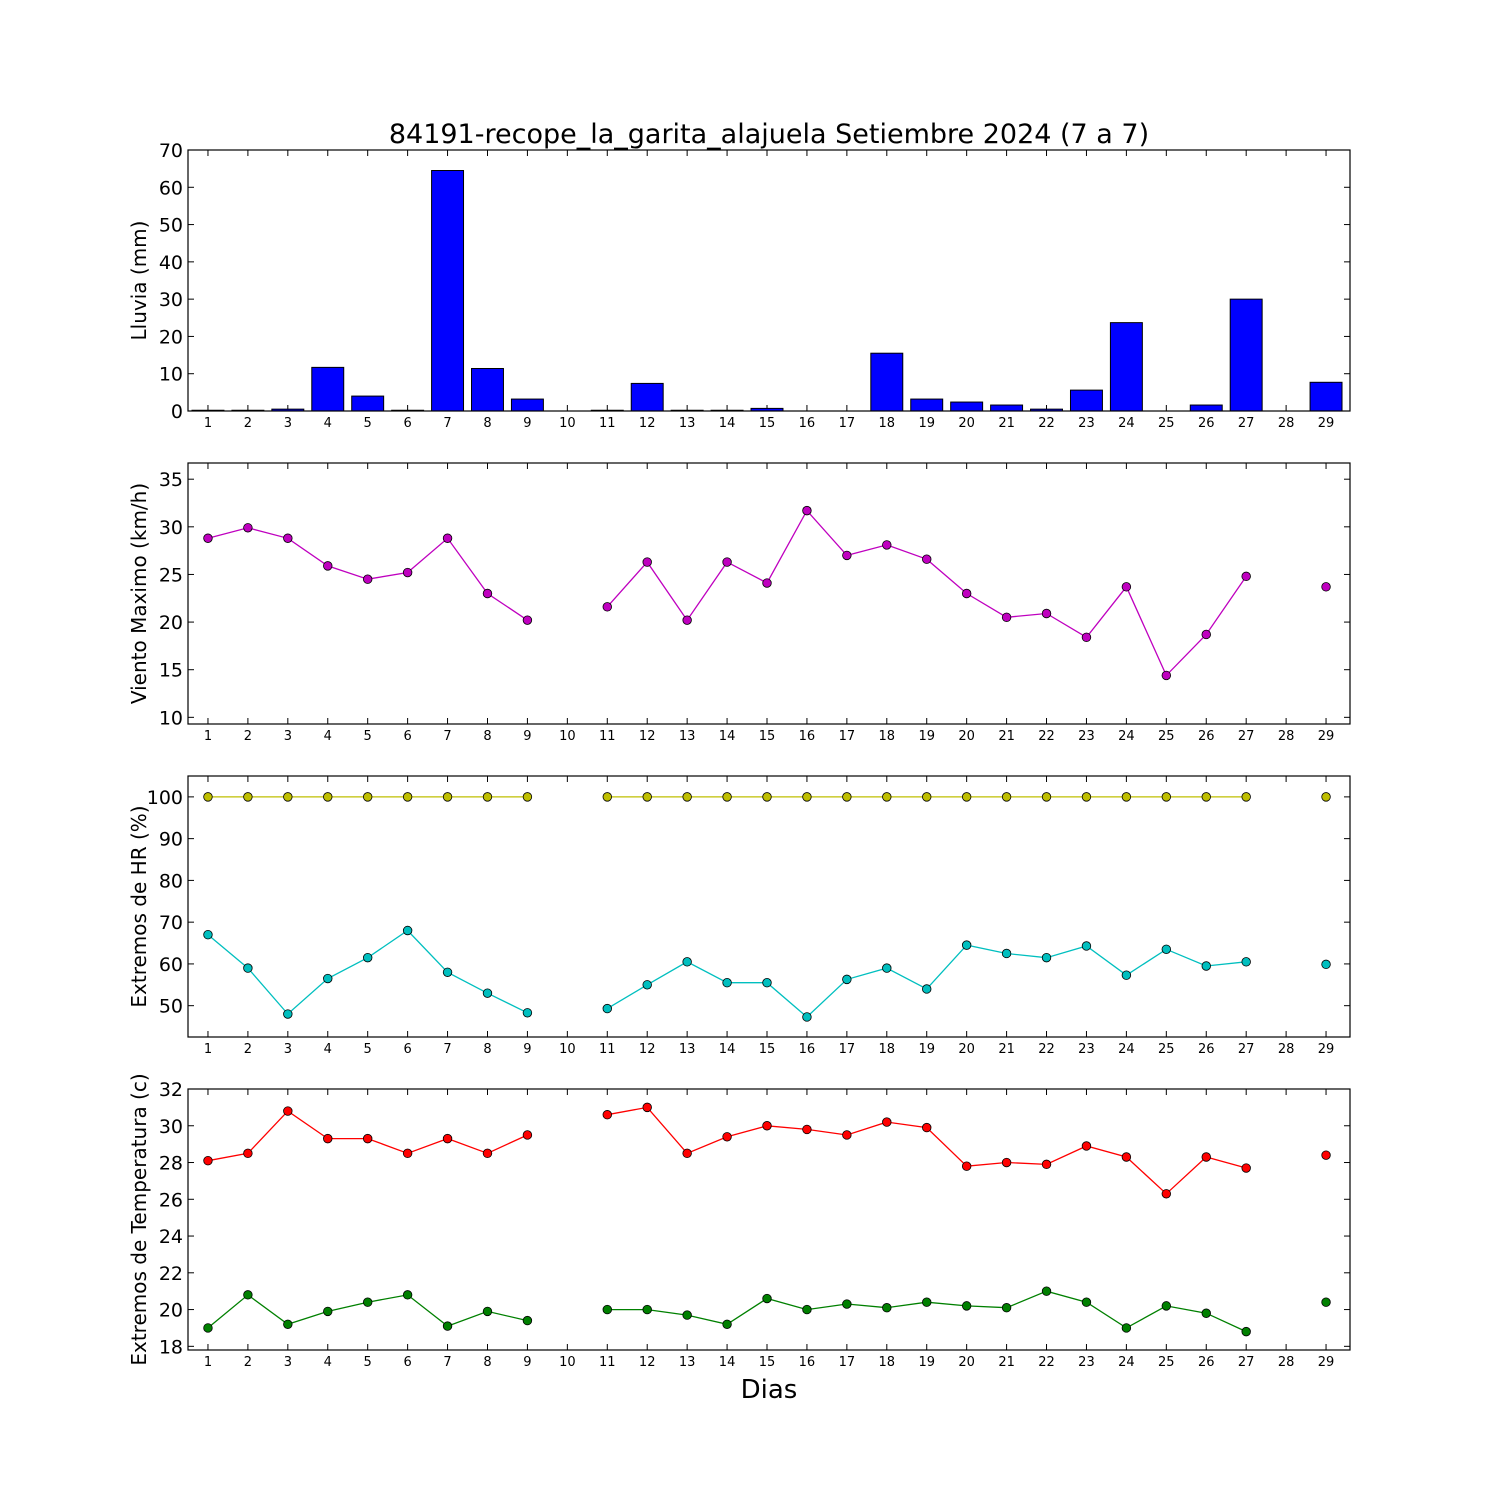 This screenshot has height=1500, width=1500. What do you see at coordinates (171, 671) in the screenshot?
I see `y-tick-label: 15` at bounding box center [171, 671].